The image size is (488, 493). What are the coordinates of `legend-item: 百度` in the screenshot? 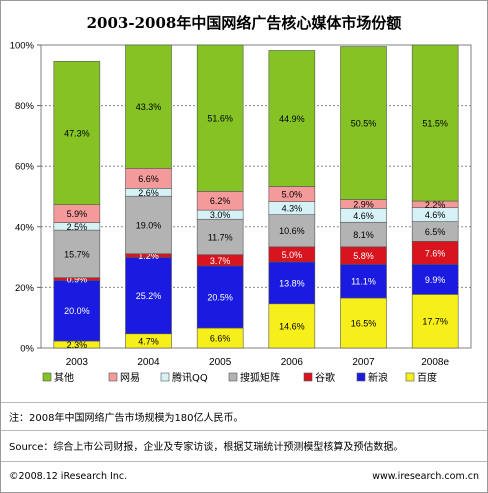 It's located at (421, 377).